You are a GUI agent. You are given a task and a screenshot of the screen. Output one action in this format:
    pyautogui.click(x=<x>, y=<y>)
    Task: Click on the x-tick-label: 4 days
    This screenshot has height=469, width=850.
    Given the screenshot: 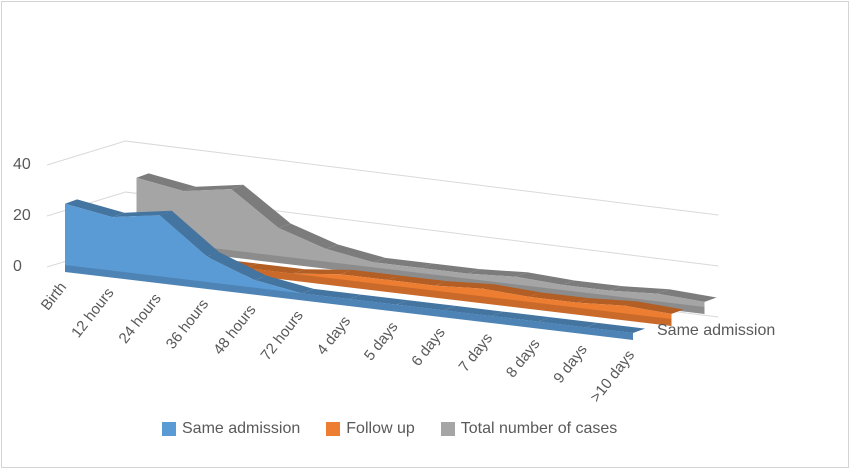 What is the action you would take?
    pyautogui.click(x=334, y=335)
    